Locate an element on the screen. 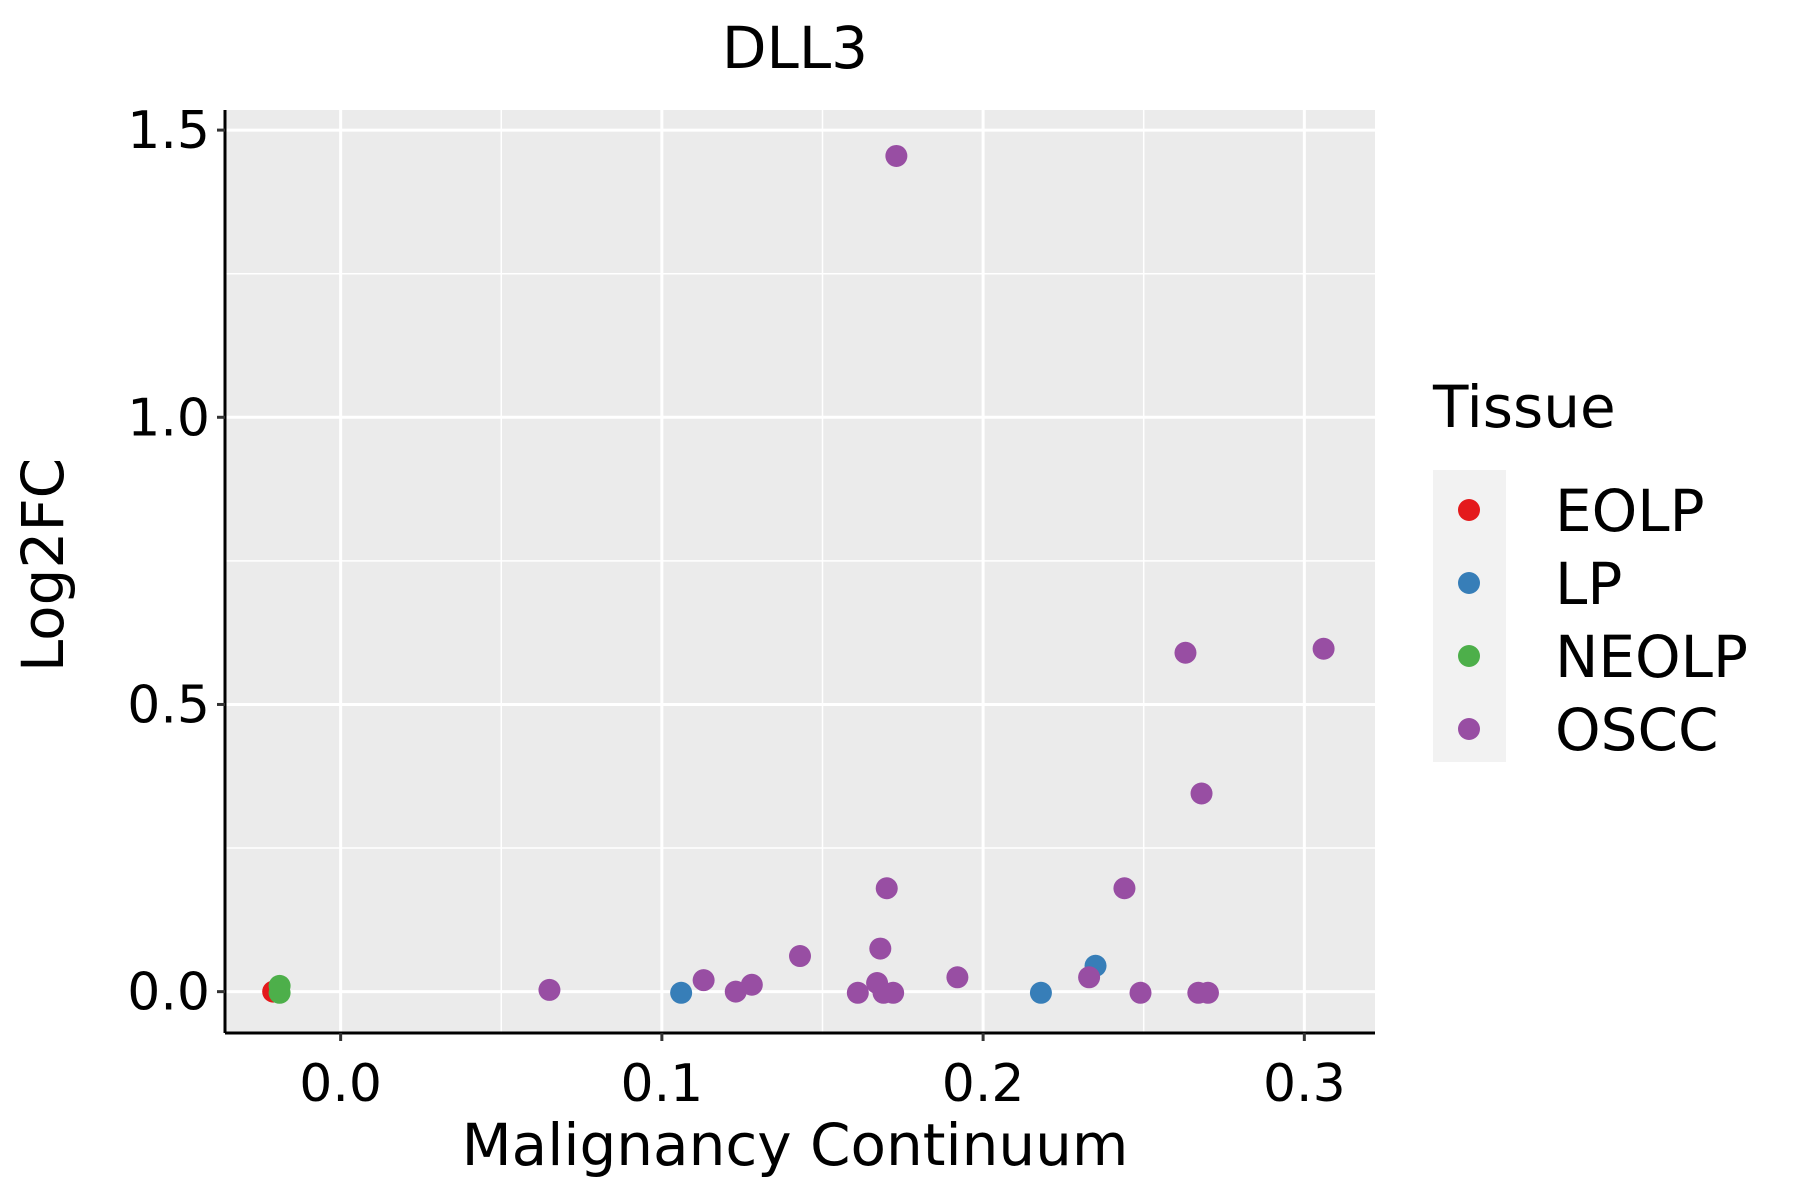 The image size is (1800, 1200). y-axis-ticks: 0.0 0.5 1.0 1.5 is located at coordinates (176, 562).